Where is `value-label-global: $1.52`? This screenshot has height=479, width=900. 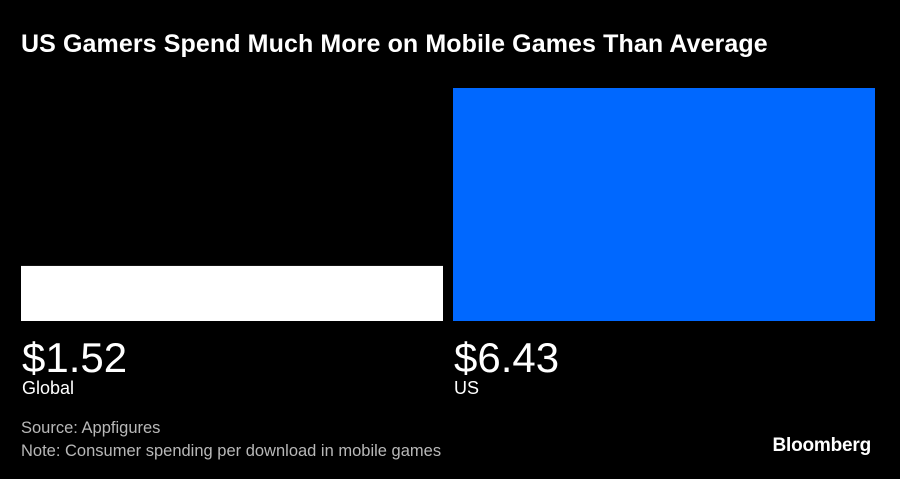
value-label-global: $1.52 is located at coordinates (74, 357).